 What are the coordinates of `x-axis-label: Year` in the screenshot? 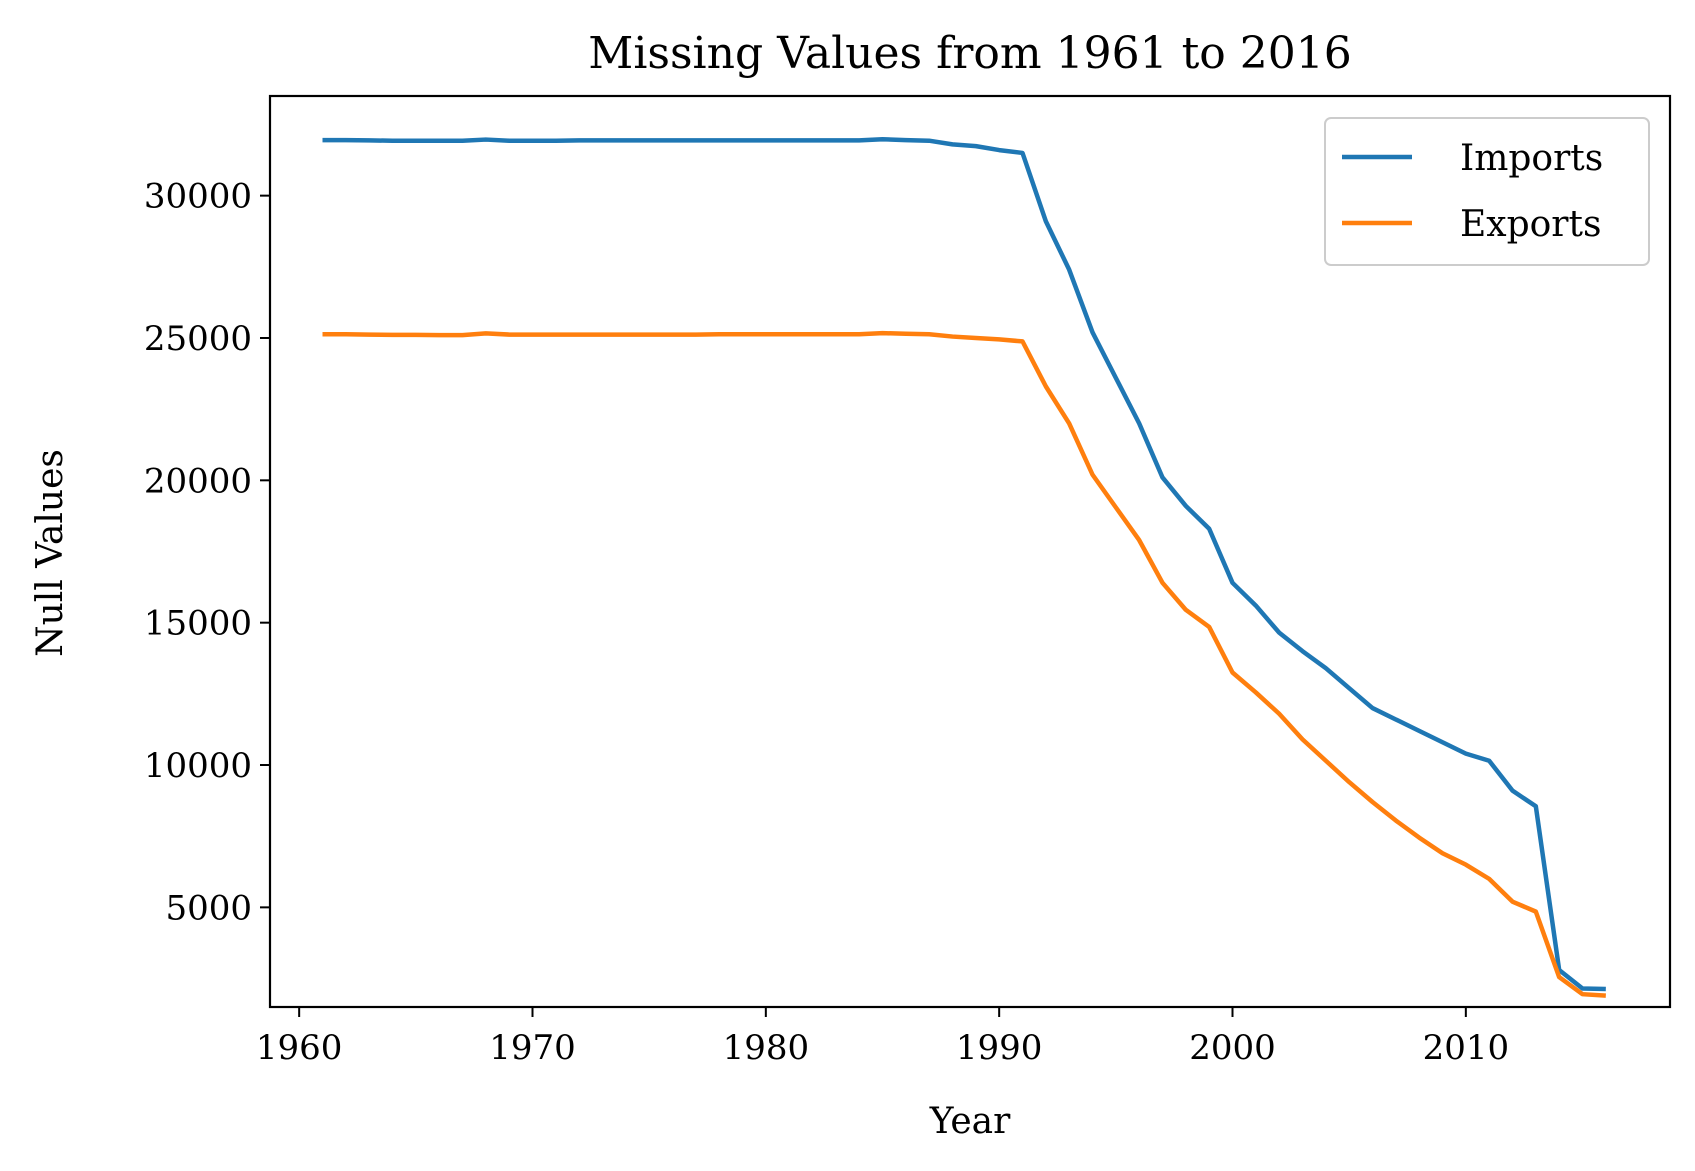 It's located at (970, 1121).